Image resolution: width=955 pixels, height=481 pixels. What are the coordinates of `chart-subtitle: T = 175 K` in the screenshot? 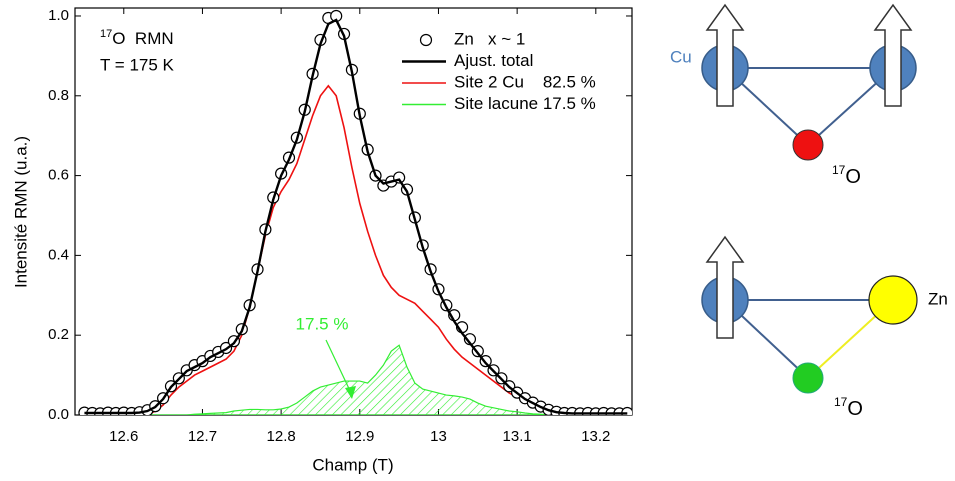 It's located at (137, 64).